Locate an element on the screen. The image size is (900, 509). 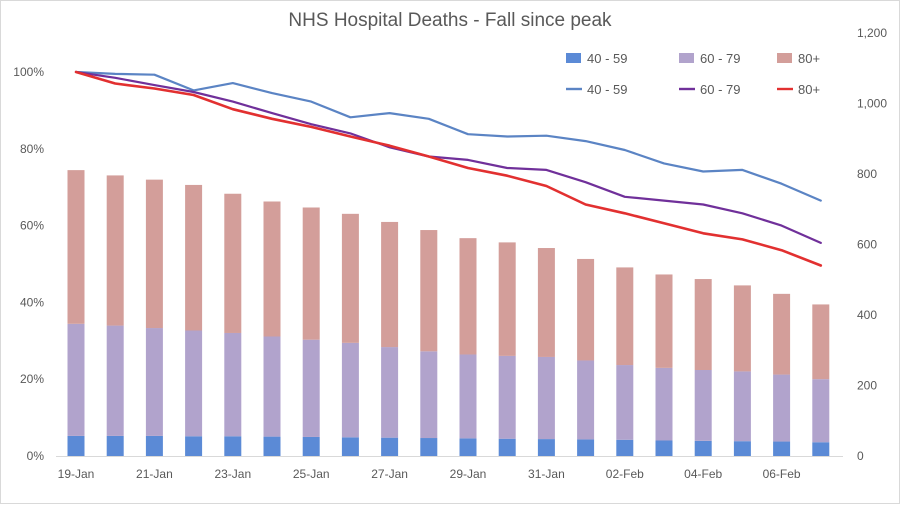
left-axis-tick-label: 80% is located at coordinates (32, 149).